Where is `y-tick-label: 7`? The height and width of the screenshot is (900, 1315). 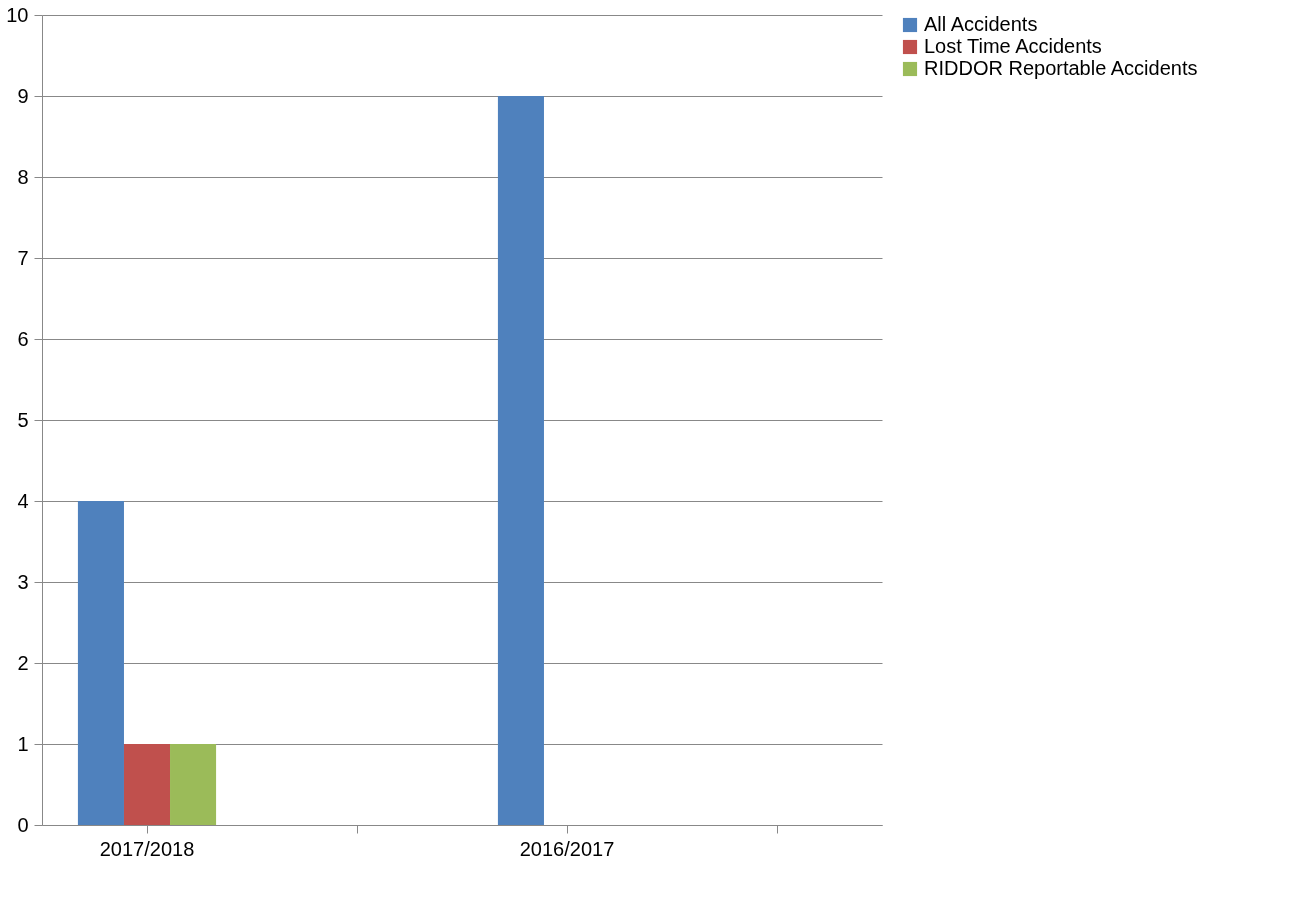
y-tick-label: 7 is located at coordinates (23, 257).